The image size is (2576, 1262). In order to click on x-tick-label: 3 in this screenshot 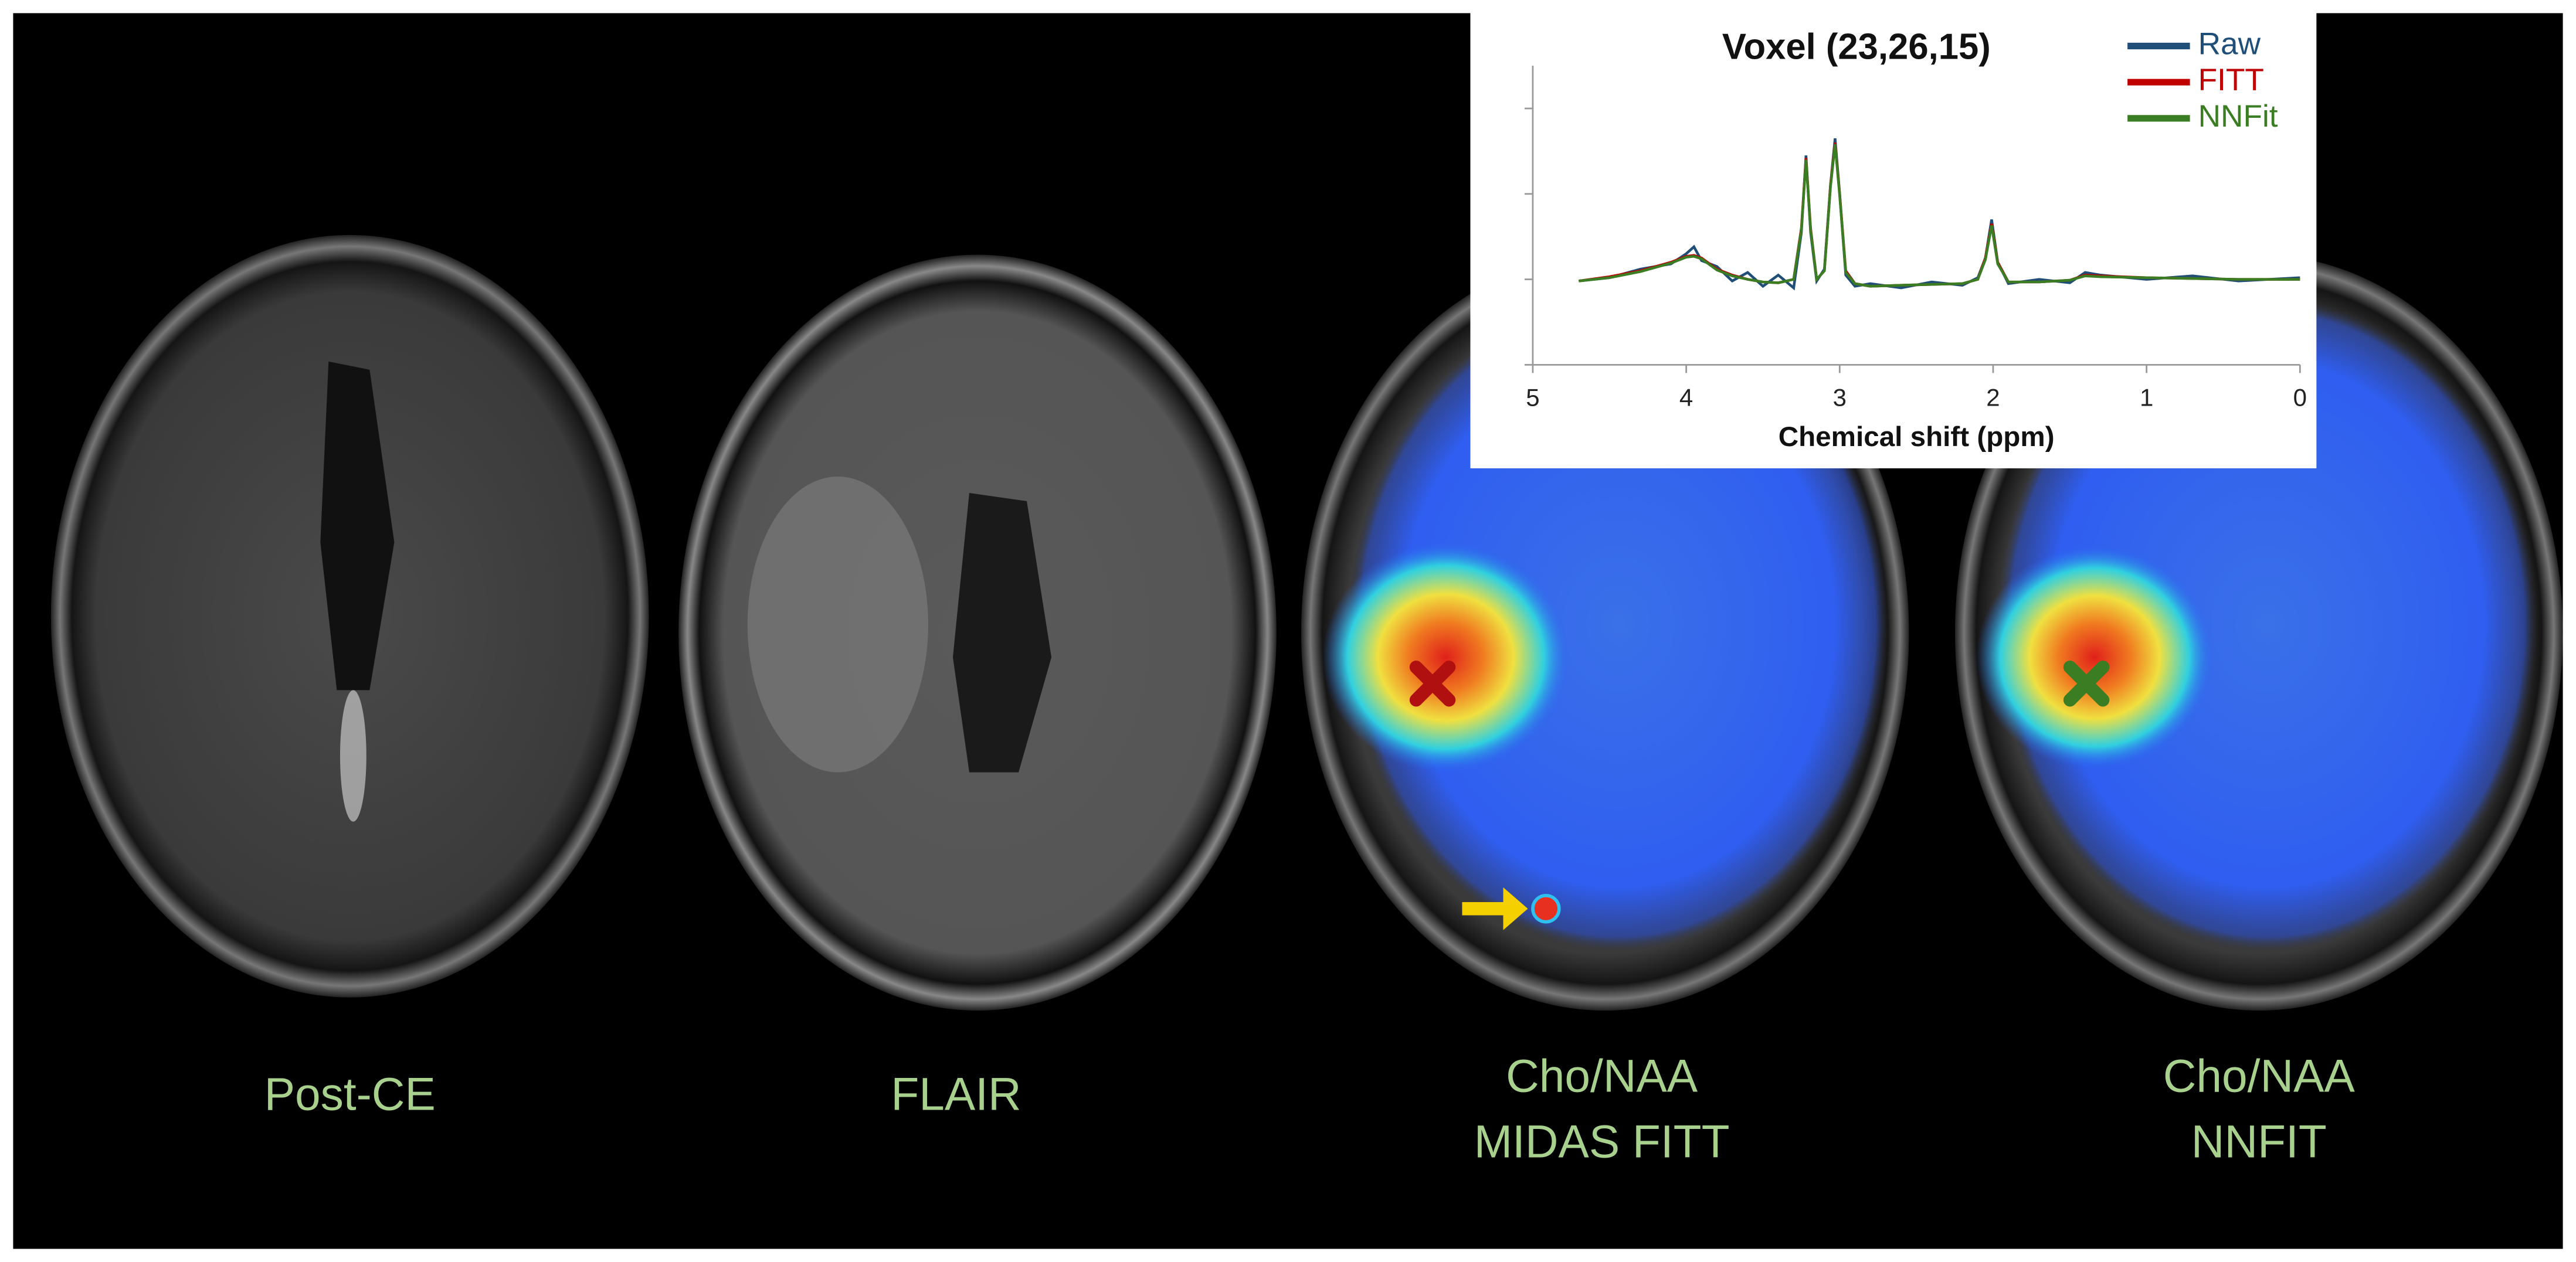, I will do `click(1840, 397)`.